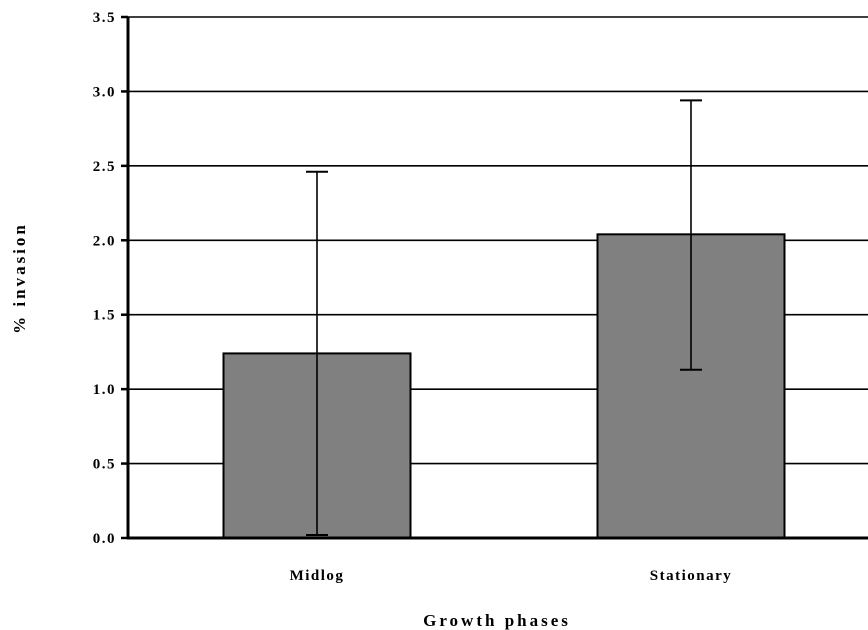  What do you see at coordinates (511, 576) in the screenshot?
I see `x-category-labels: Midlog Stationary` at bounding box center [511, 576].